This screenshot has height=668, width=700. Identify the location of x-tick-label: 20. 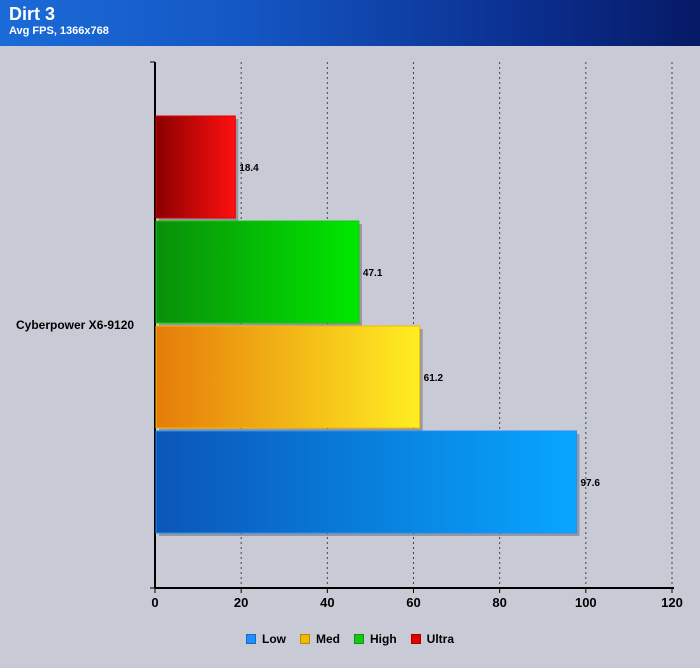
(241, 602).